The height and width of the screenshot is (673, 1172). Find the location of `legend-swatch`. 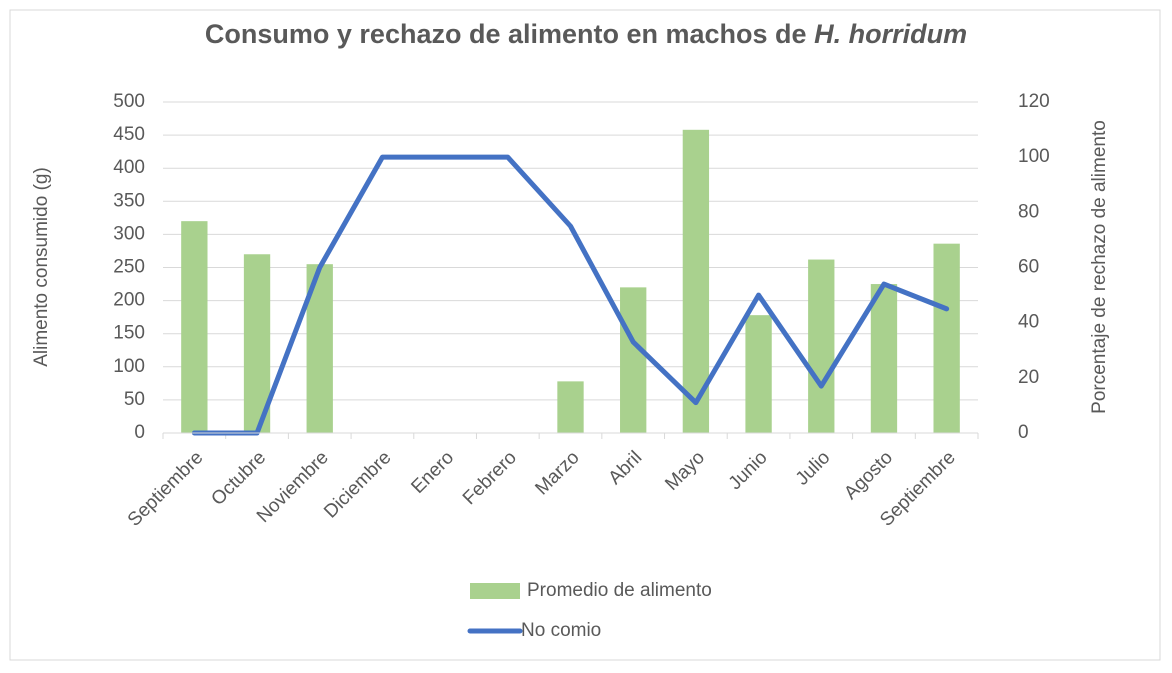

legend-swatch is located at coordinates (495, 591).